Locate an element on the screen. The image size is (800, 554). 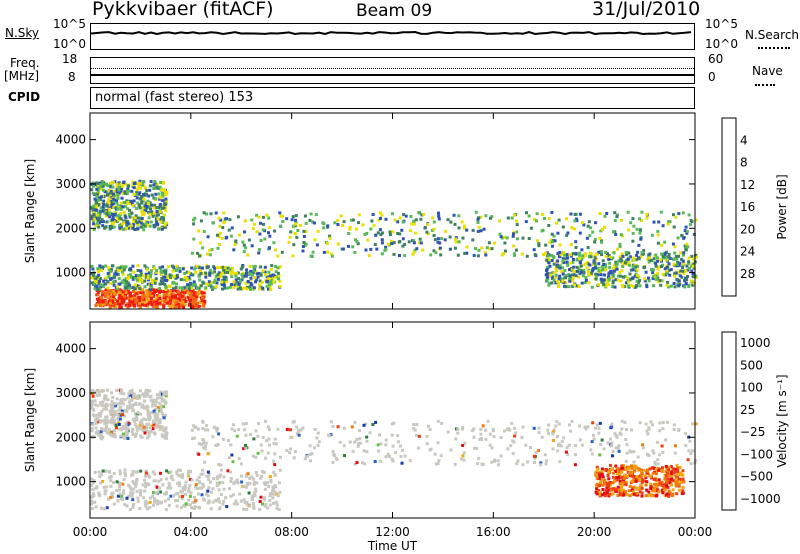
freq-tick-top: 18 is located at coordinates (70, 59).